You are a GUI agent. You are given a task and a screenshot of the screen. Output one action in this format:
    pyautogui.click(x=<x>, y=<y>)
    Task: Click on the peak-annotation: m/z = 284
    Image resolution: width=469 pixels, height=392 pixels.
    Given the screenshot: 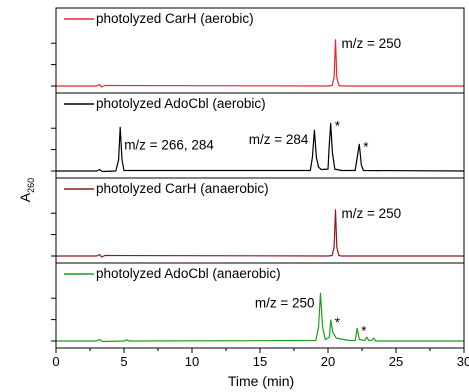 What is the action you would take?
    pyautogui.click(x=279, y=139)
    